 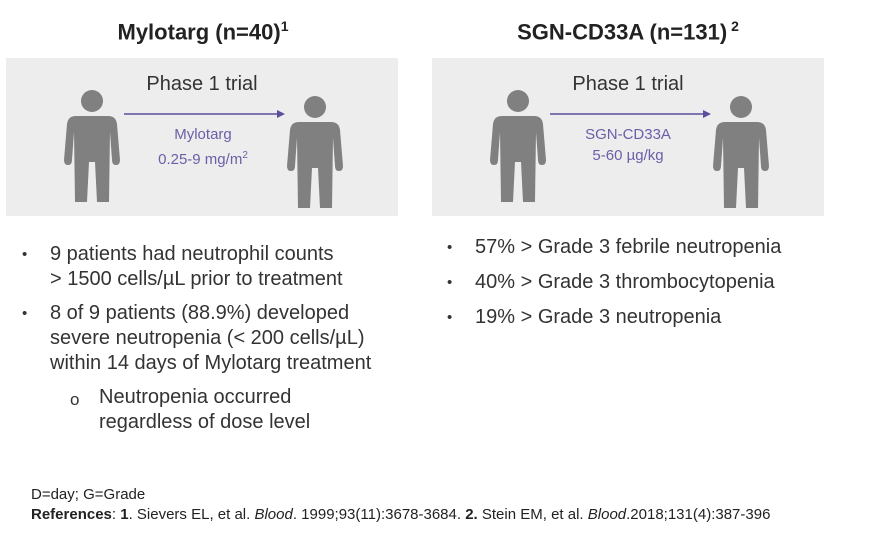 I want to click on bullet-item: • 40% > Grade 3 thrombocytopenia, so click(x=657, y=282).